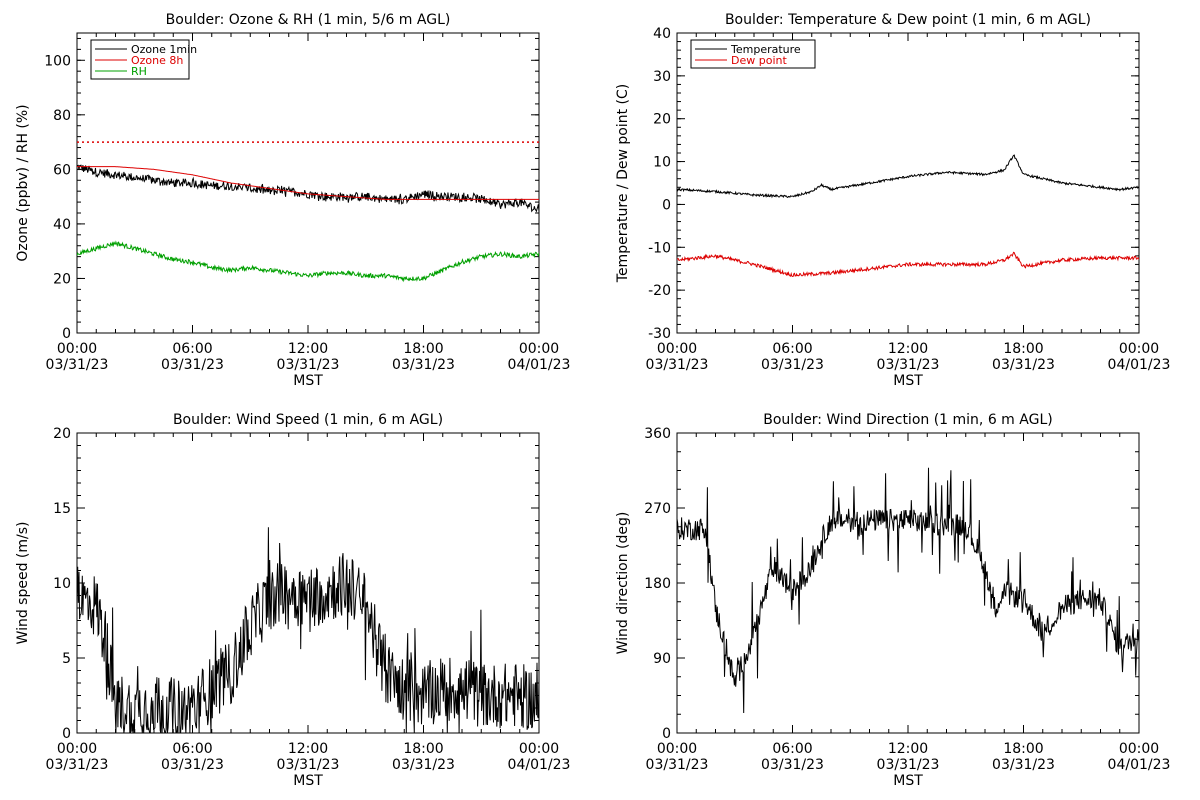 This screenshot has width=1200, height=800. I want to click on wdir-xtick-time: 18:00, so click(1023, 749).